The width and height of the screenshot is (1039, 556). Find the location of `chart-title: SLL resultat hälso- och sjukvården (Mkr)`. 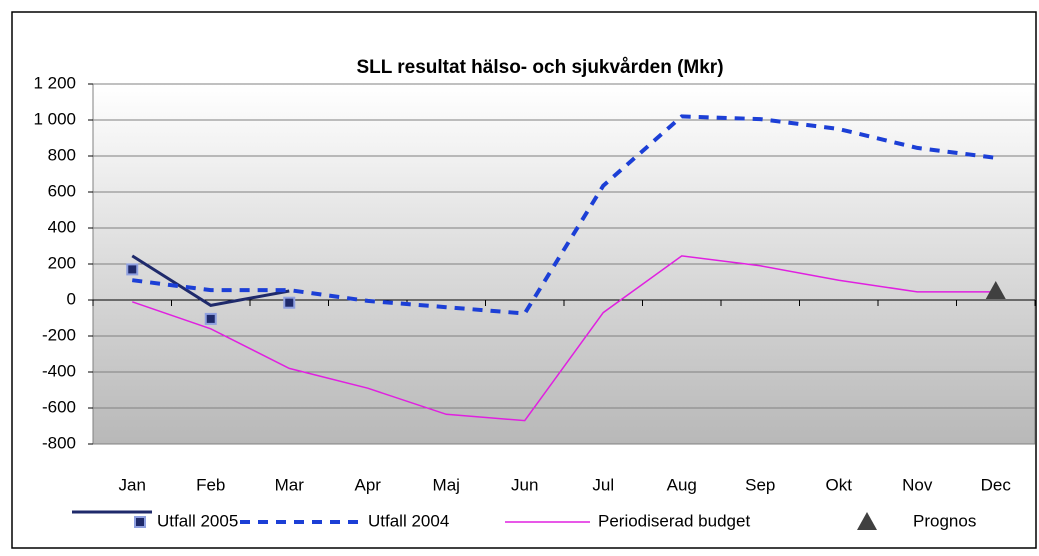

chart-title: SLL resultat hälso- och sjukvården (Mkr) is located at coordinates (539, 67).